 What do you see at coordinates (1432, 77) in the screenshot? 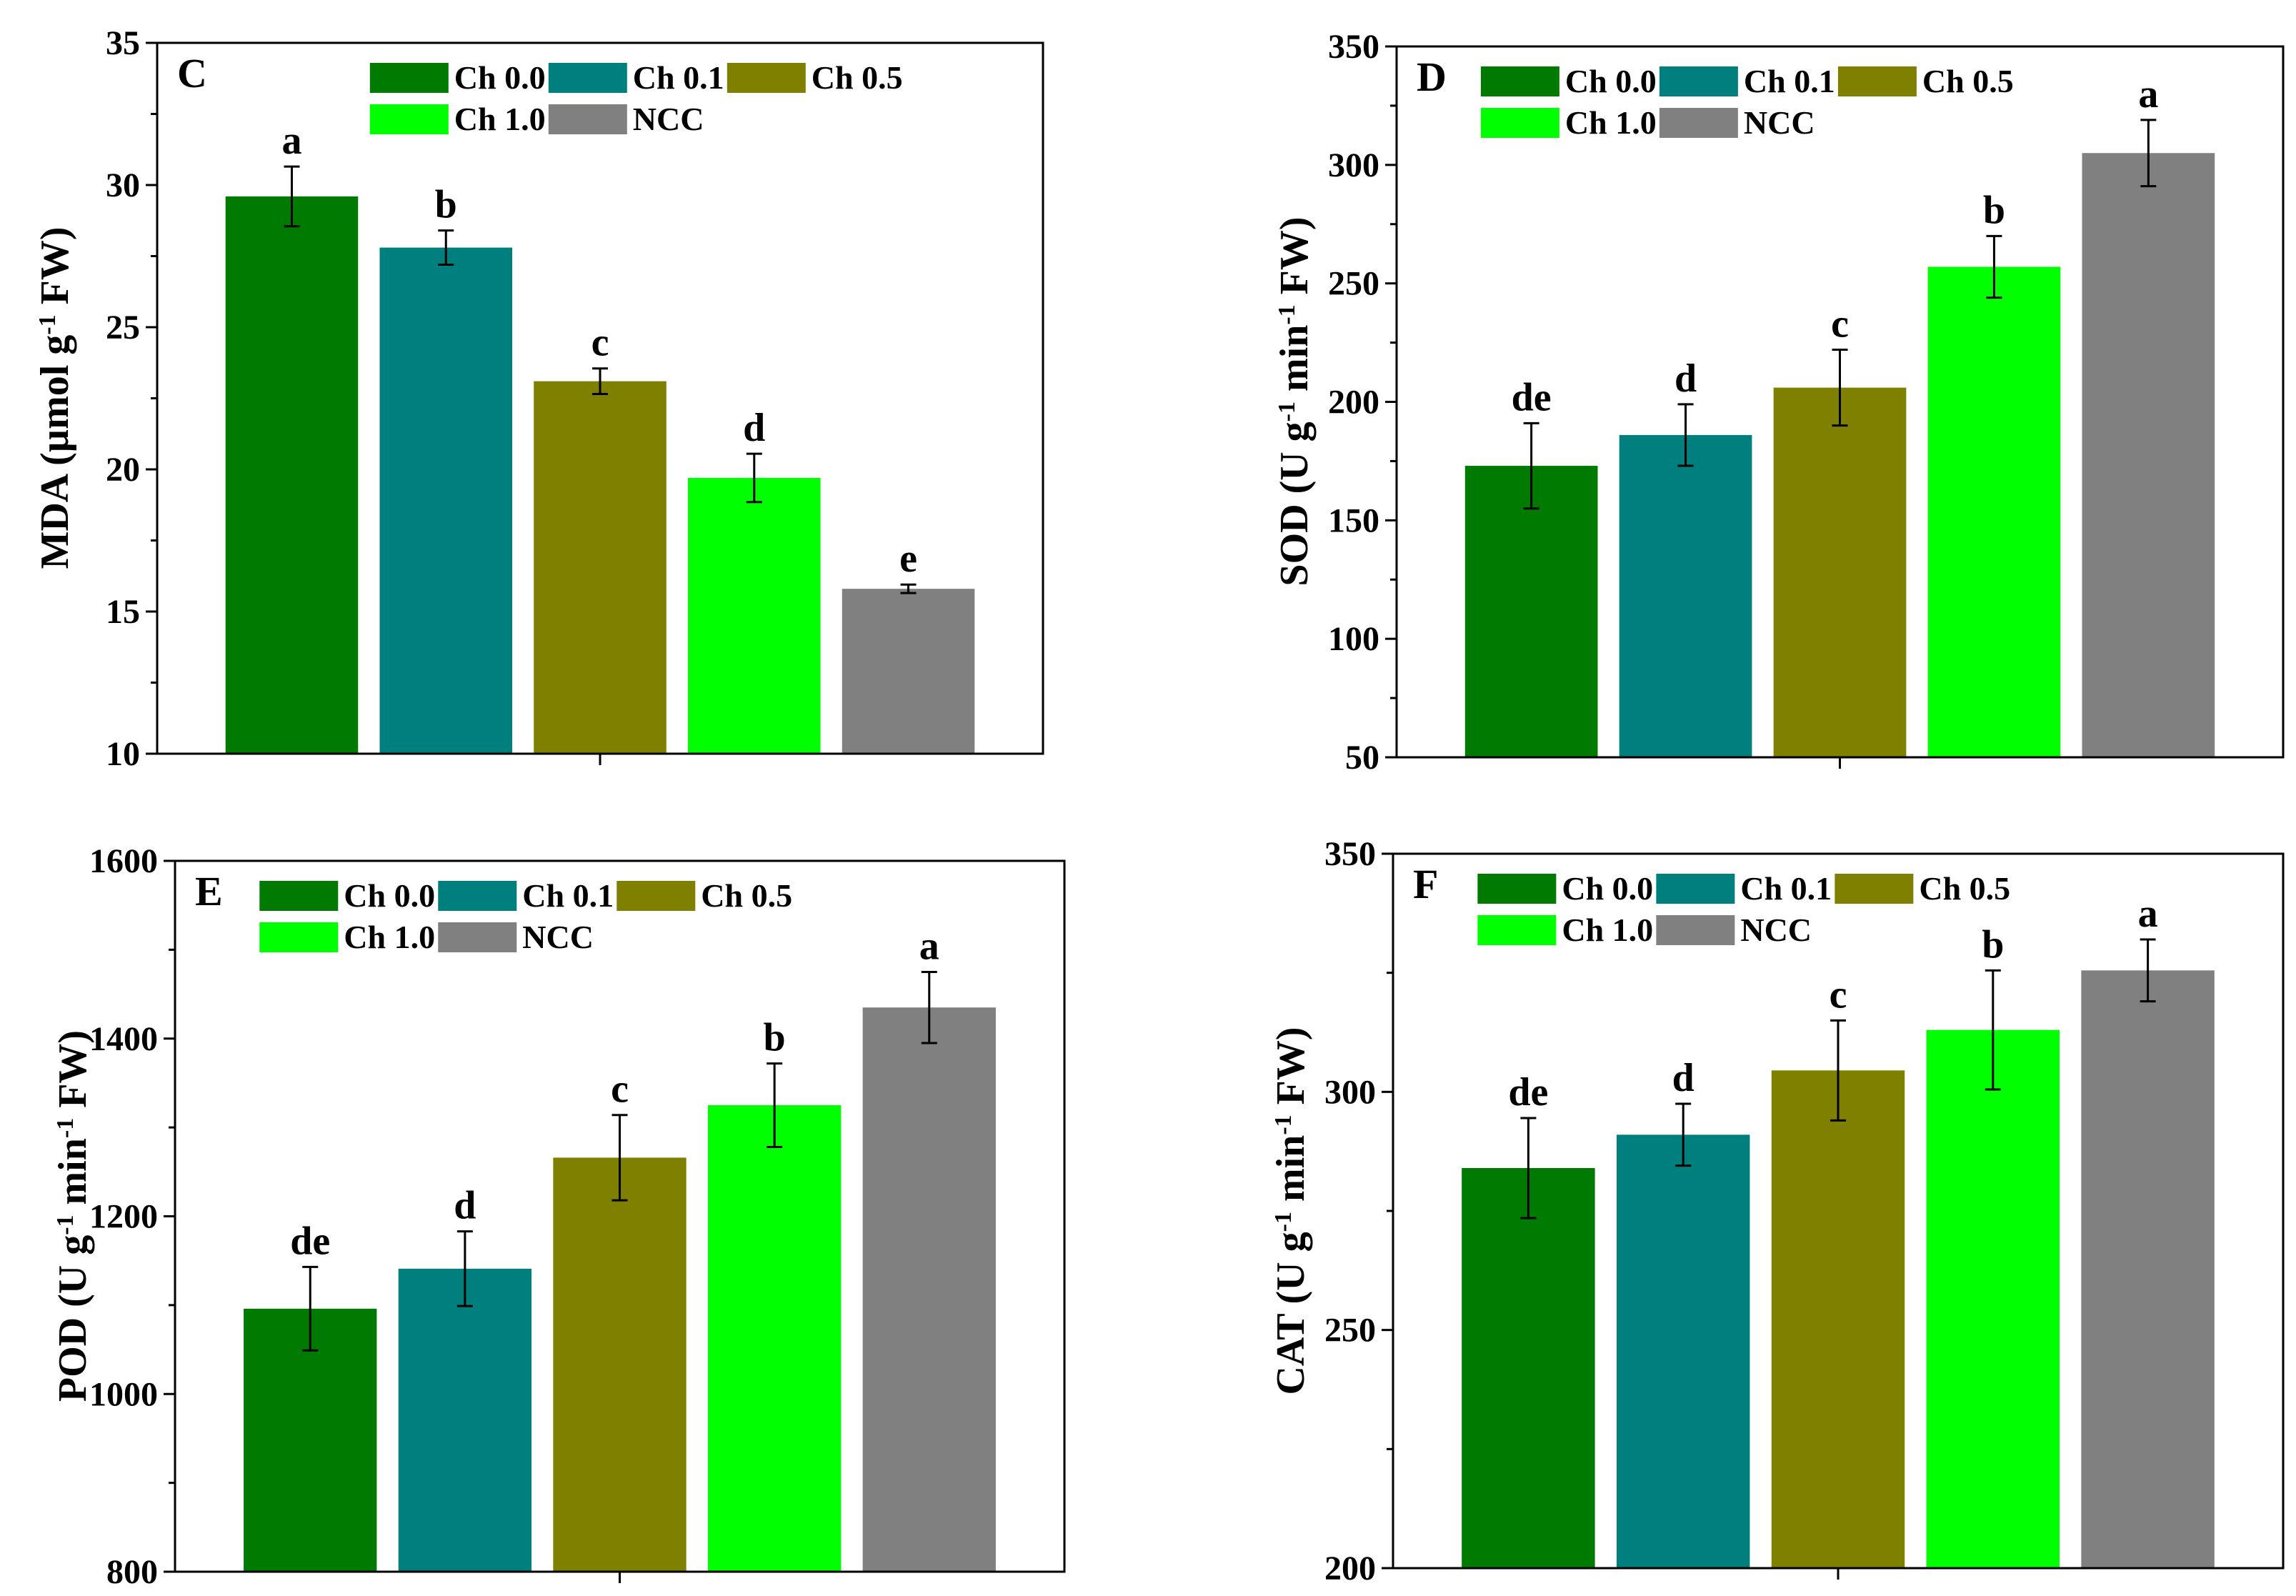
I see `panel-letter: D` at bounding box center [1432, 77].